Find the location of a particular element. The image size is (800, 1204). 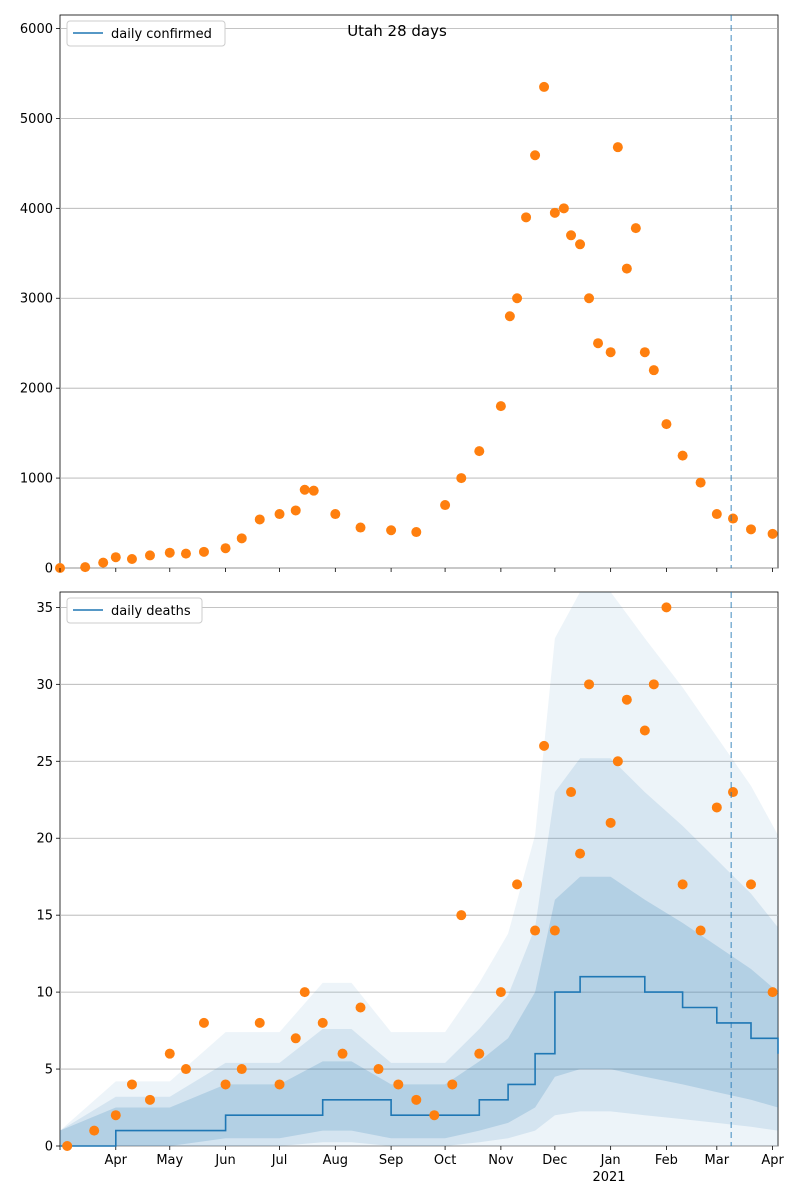

date-x-tick-label: Nov is located at coordinates (501, 1160).